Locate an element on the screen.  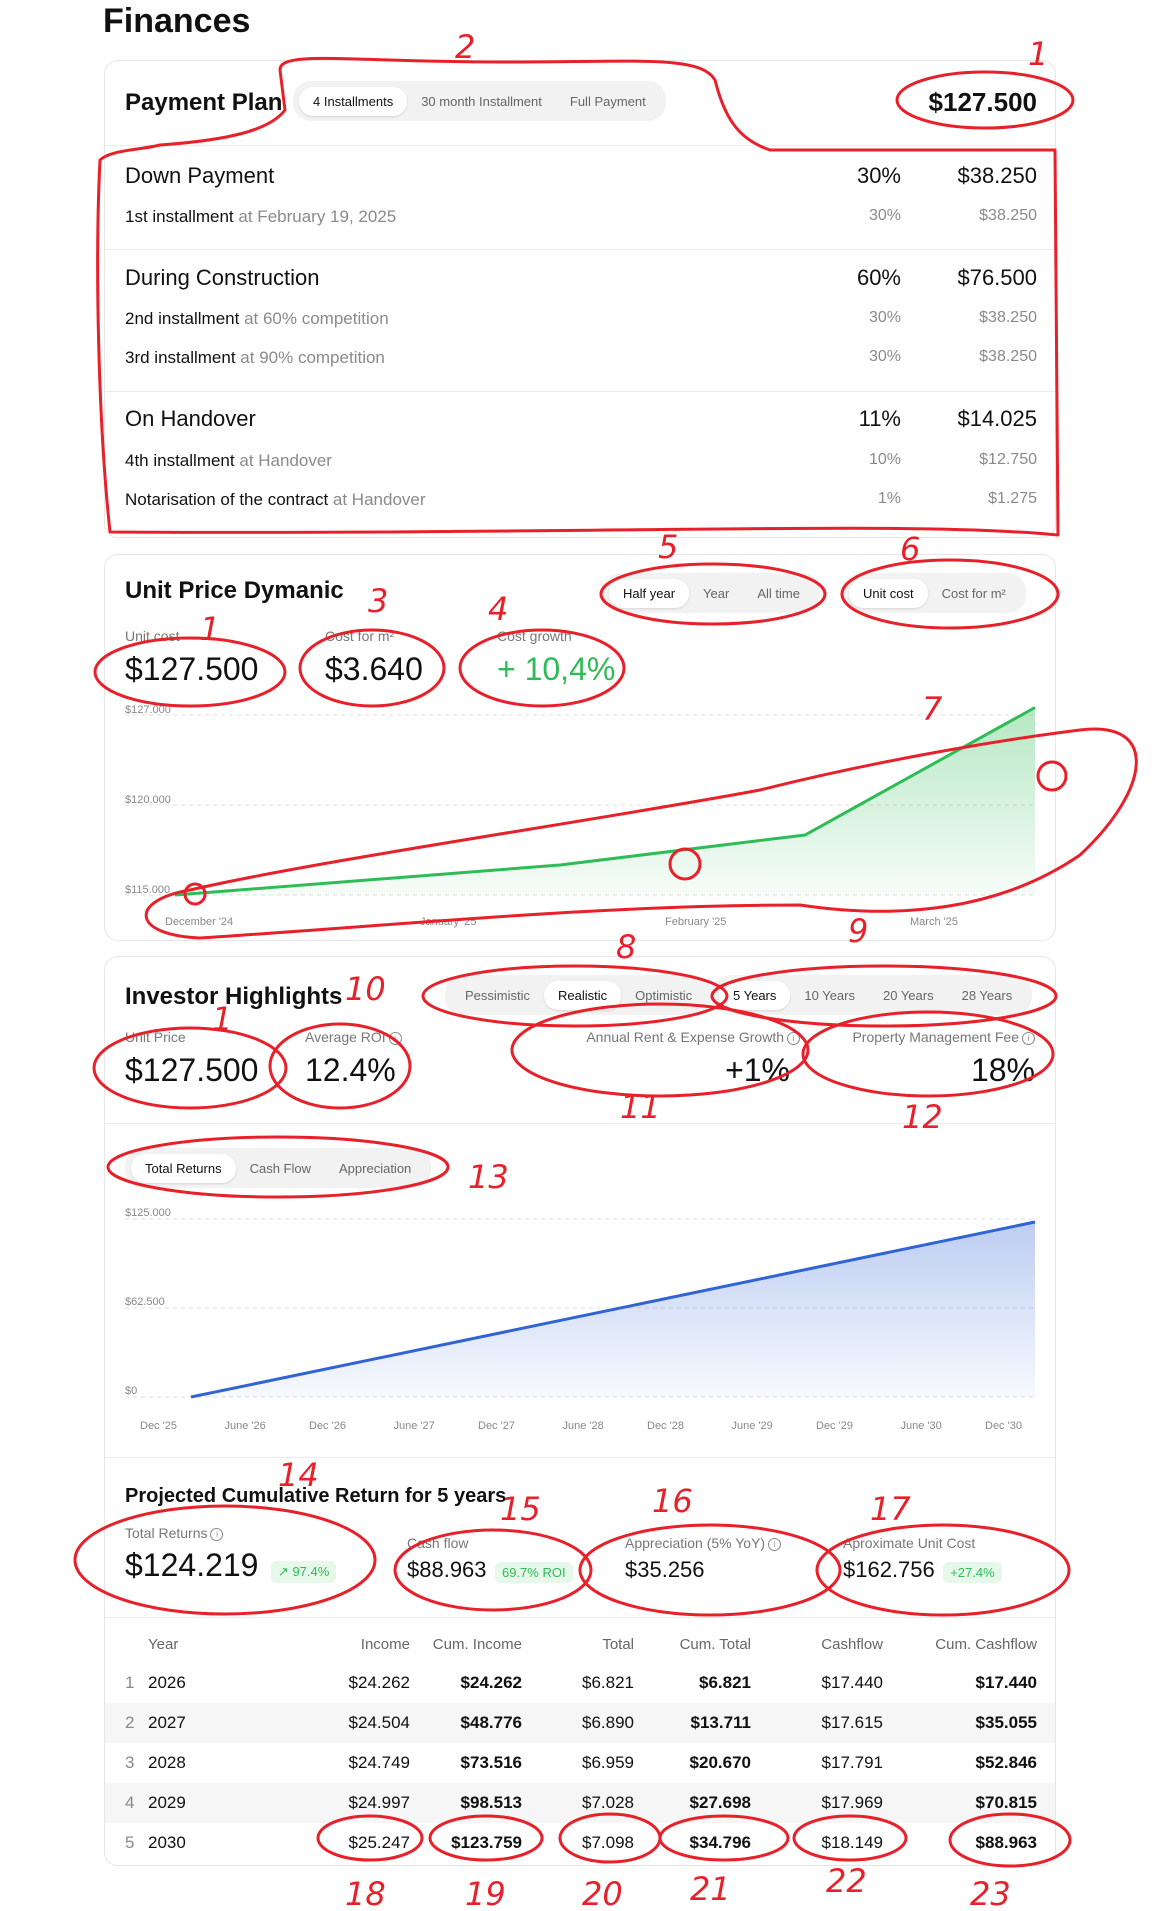
cum-income-cell: $98.513 is located at coordinates (467, 1803).